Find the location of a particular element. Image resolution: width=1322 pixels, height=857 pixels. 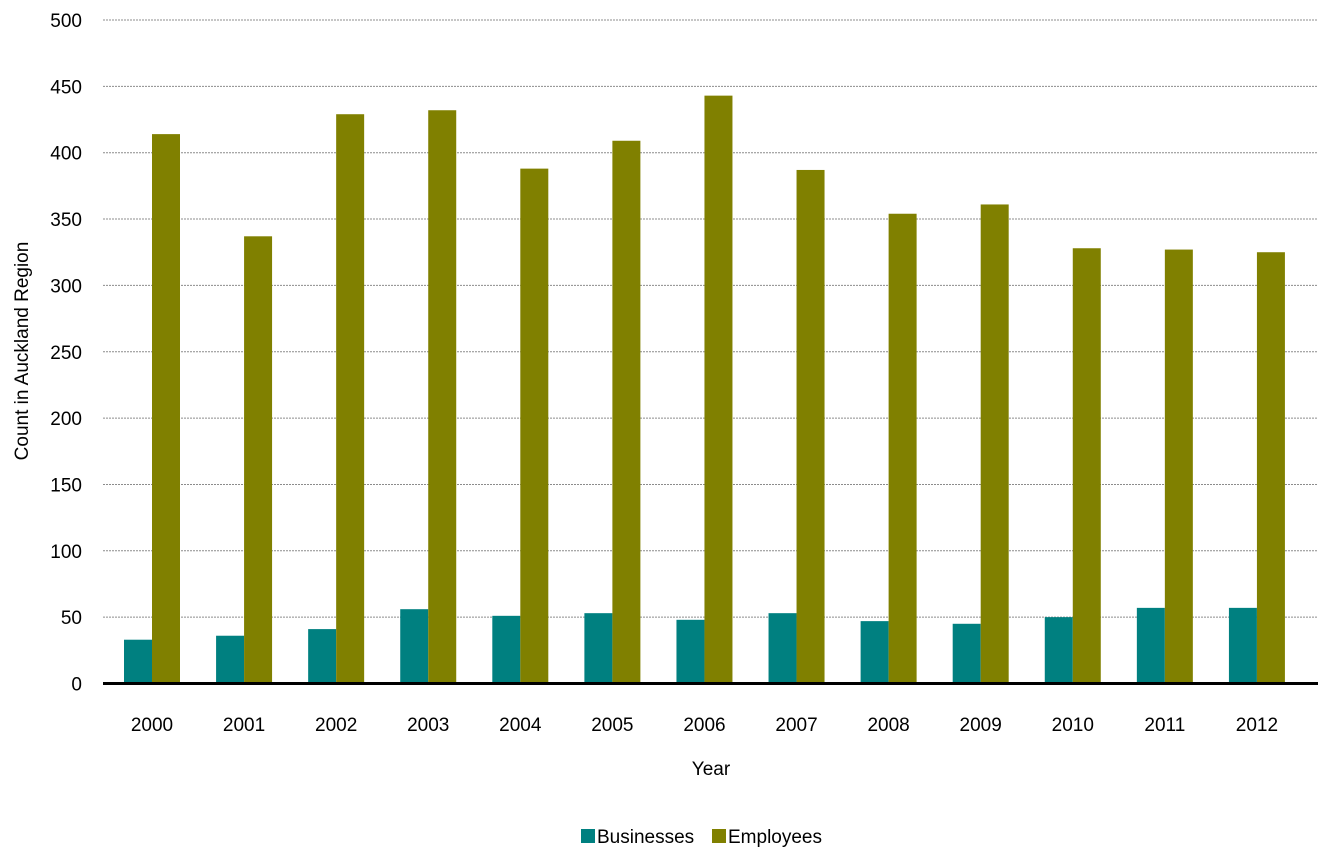

y-tick-label: 450 is located at coordinates (66, 87).